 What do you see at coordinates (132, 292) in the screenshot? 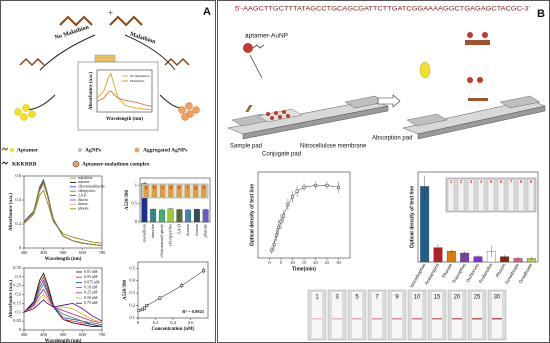
I see `y-tick-label: 0.3` at bounding box center [132, 292].